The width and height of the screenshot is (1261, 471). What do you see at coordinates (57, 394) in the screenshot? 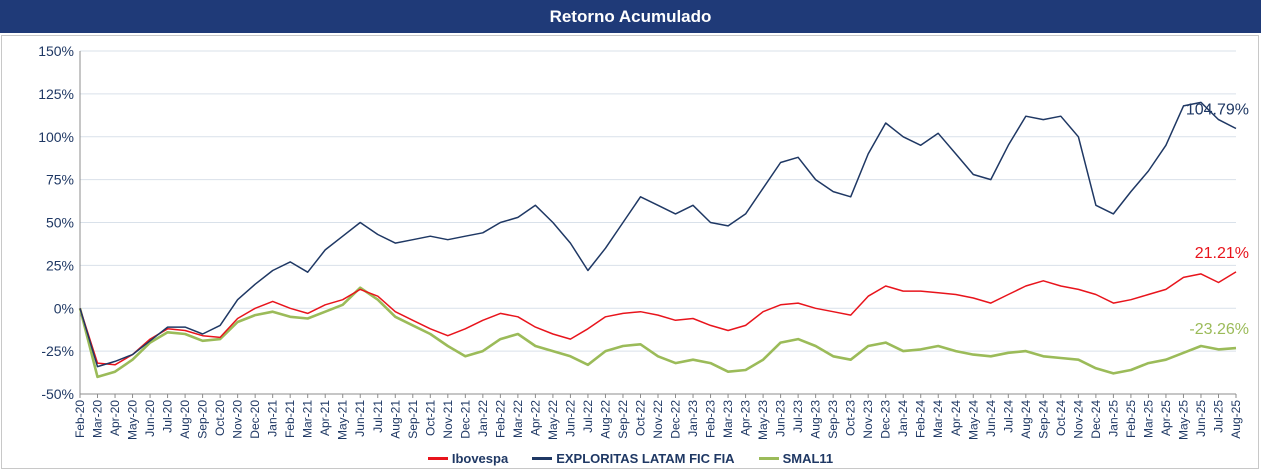
I see `y-tick-label: -50%` at bounding box center [57, 394].